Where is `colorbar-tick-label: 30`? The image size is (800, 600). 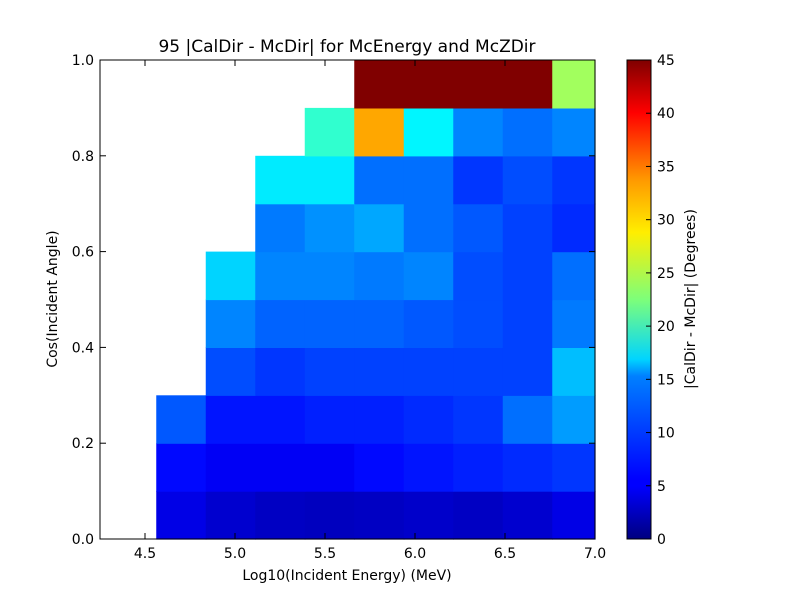 colorbar-tick-label: 30 is located at coordinates (666, 221).